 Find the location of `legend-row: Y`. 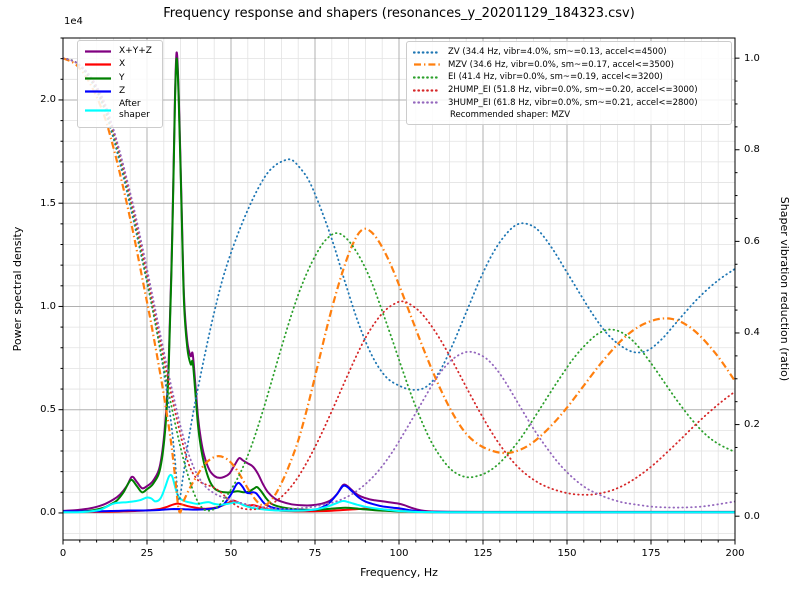

legend-row: Y is located at coordinates (119, 78).